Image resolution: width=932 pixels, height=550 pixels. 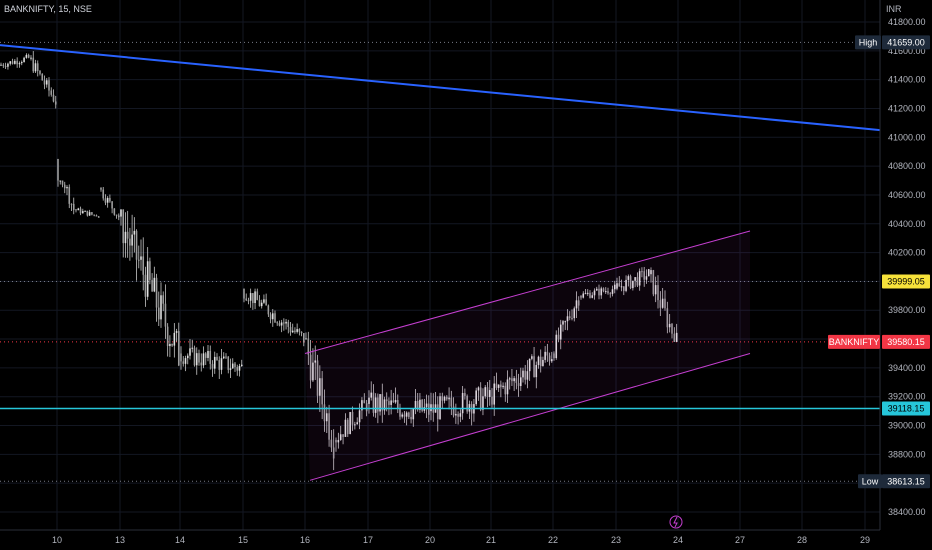 I want to click on time-axis: 10 13 14 15 16 17 20 21 22 23 24 27 28 29, so click(x=440, y=537).